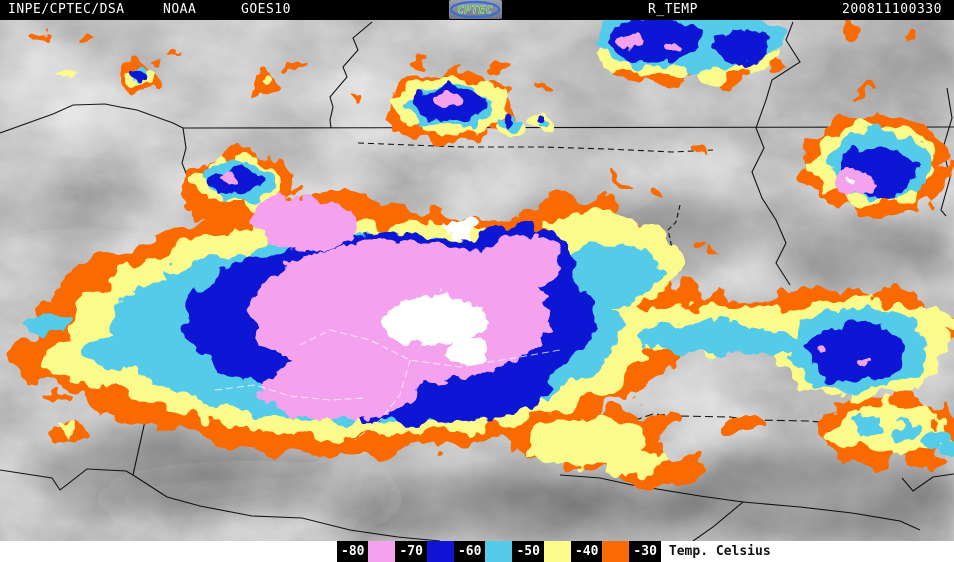  Describe the element at coordinates (266, 9) in the screenshot. I see `satellite-label: GOES10` at that location.